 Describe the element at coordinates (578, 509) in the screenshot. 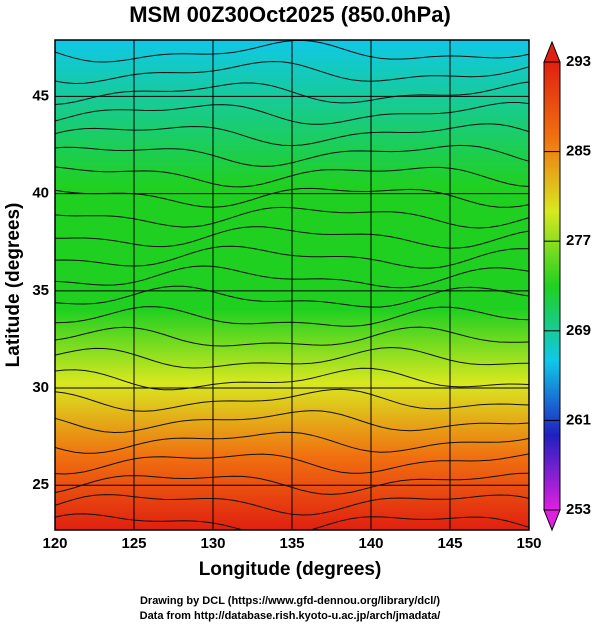

I see `colorbar-tick-label: 253` at that location.